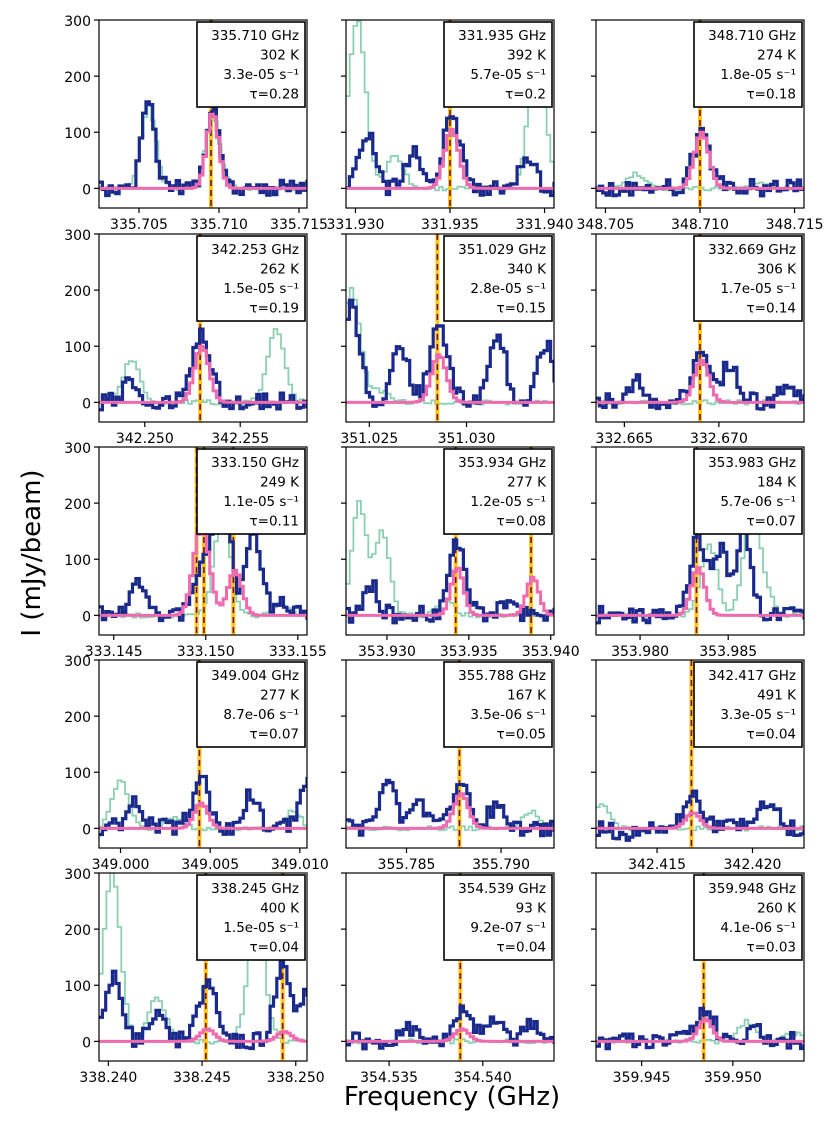  I want to click on optical-depth: τ=0.04, so click(275, 948).